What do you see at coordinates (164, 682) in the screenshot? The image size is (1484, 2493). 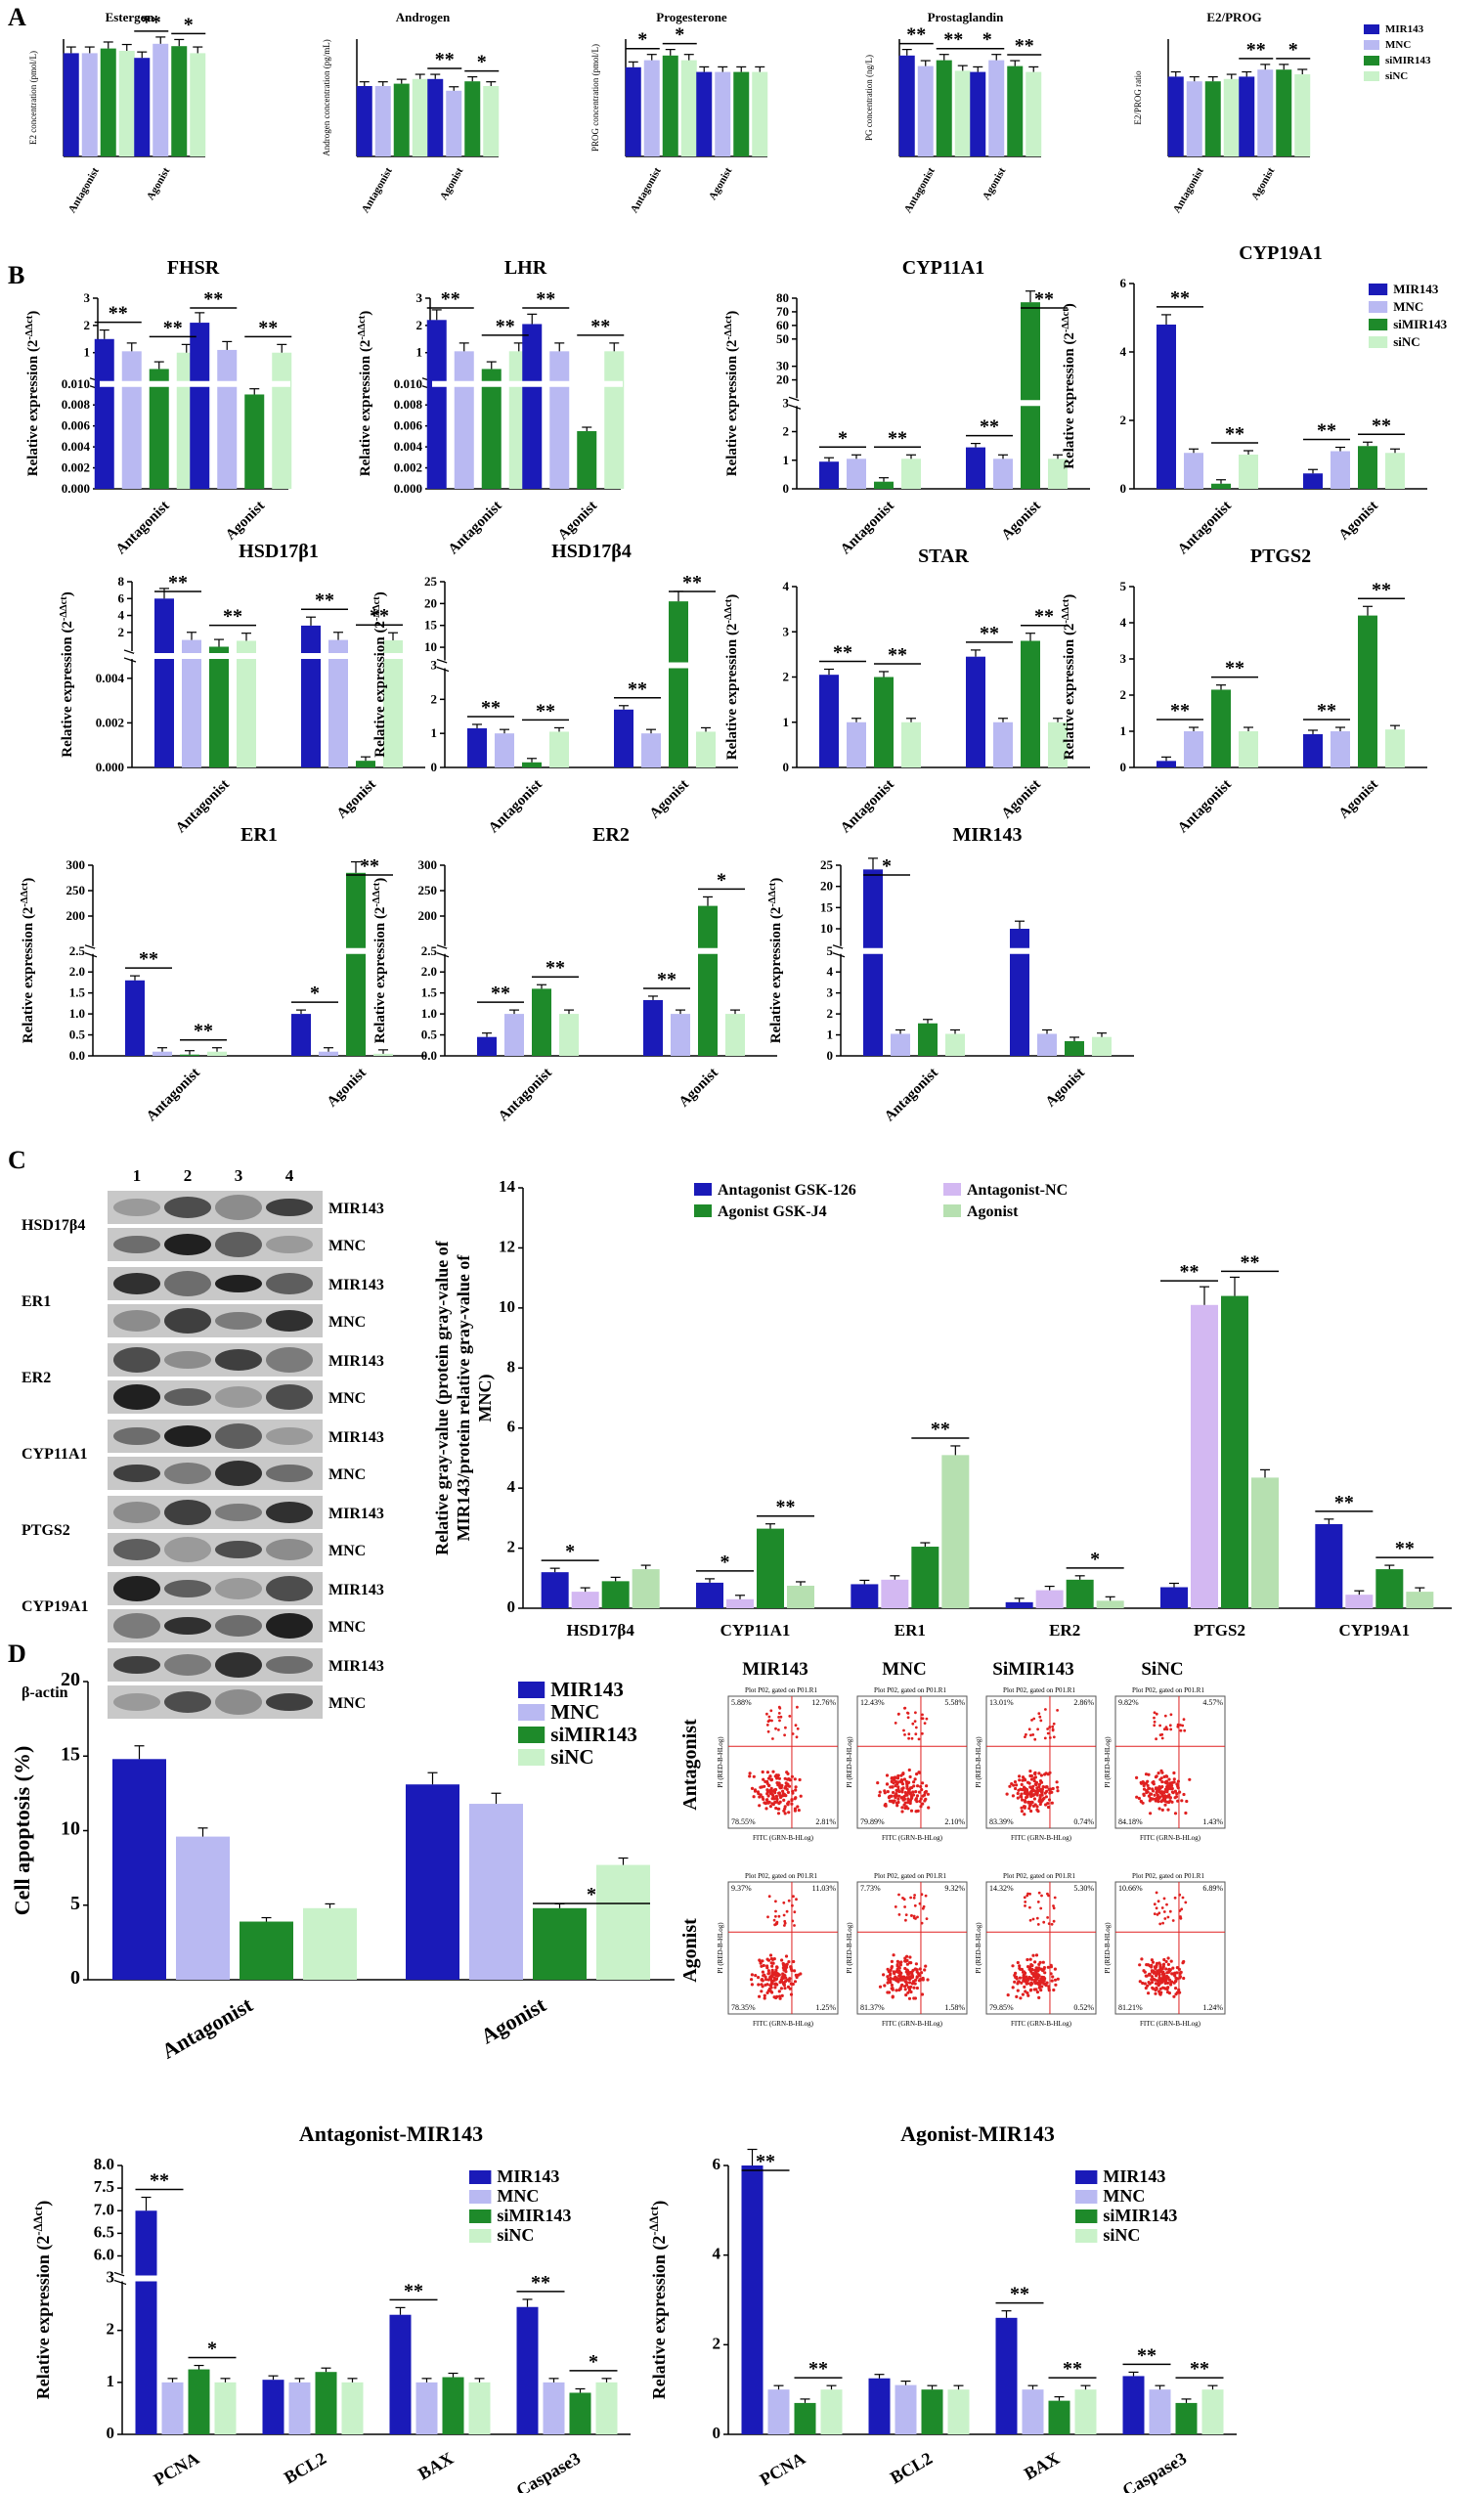 I see `bar-MIR143-Antagonist` at bounding box center [164, 682].